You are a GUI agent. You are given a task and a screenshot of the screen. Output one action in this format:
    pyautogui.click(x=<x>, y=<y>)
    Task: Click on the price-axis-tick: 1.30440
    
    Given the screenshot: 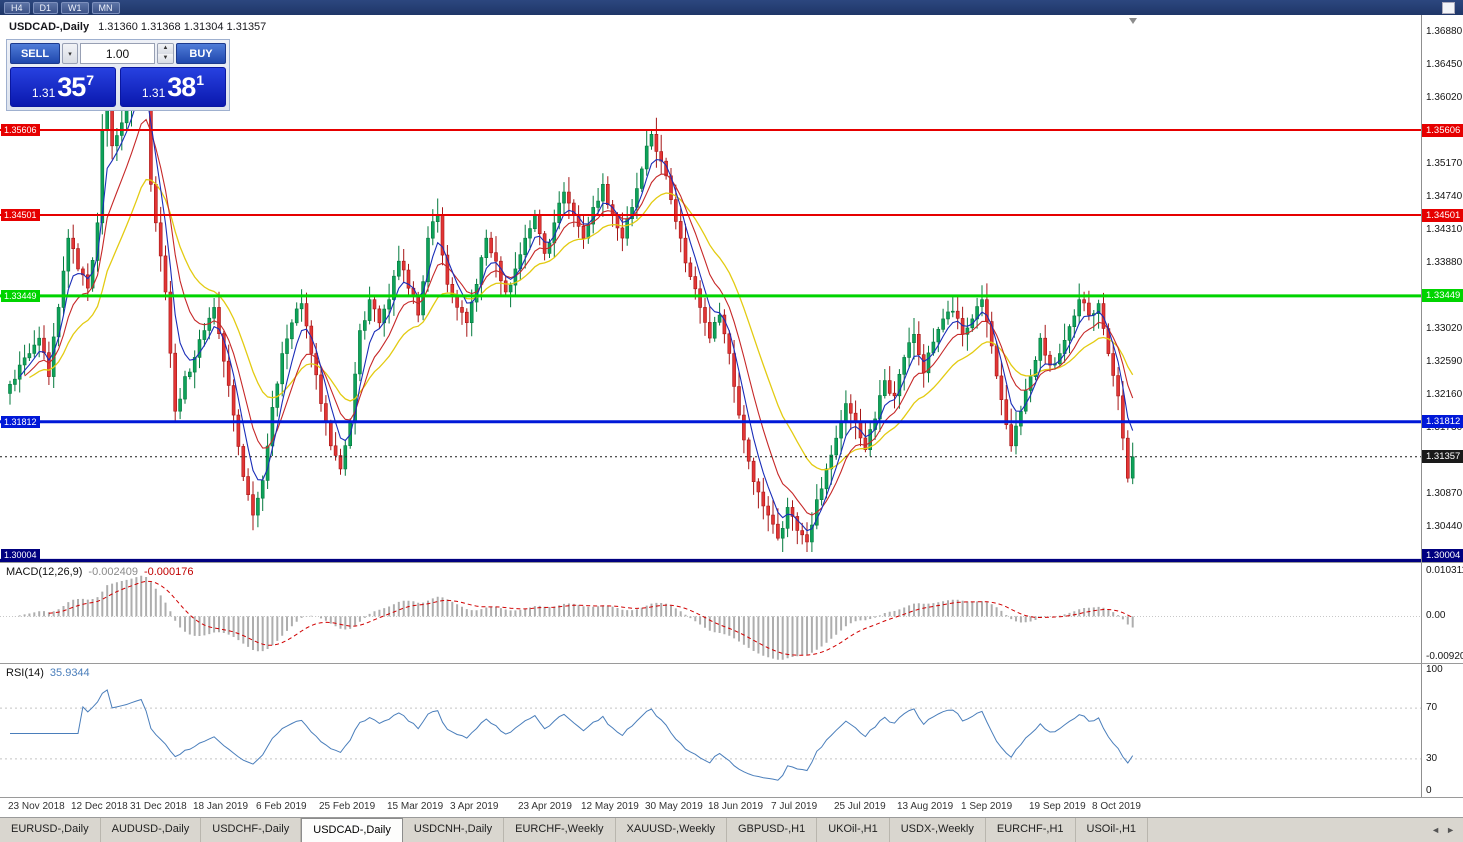 What is the action you would take?
    pyautogui.click(x=1444, y=527)
    